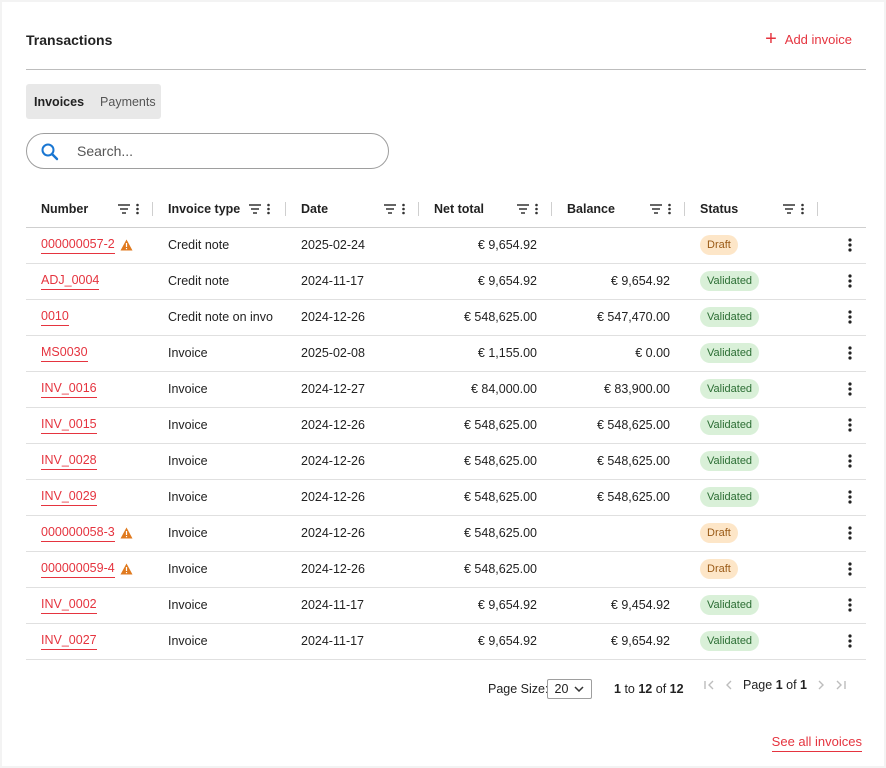 This screenshot has height=768, width=886. What do you see at coordinates (89, 209) in the screenshot?
I see `col-header-number: Number` at bounding box center [89, 209].